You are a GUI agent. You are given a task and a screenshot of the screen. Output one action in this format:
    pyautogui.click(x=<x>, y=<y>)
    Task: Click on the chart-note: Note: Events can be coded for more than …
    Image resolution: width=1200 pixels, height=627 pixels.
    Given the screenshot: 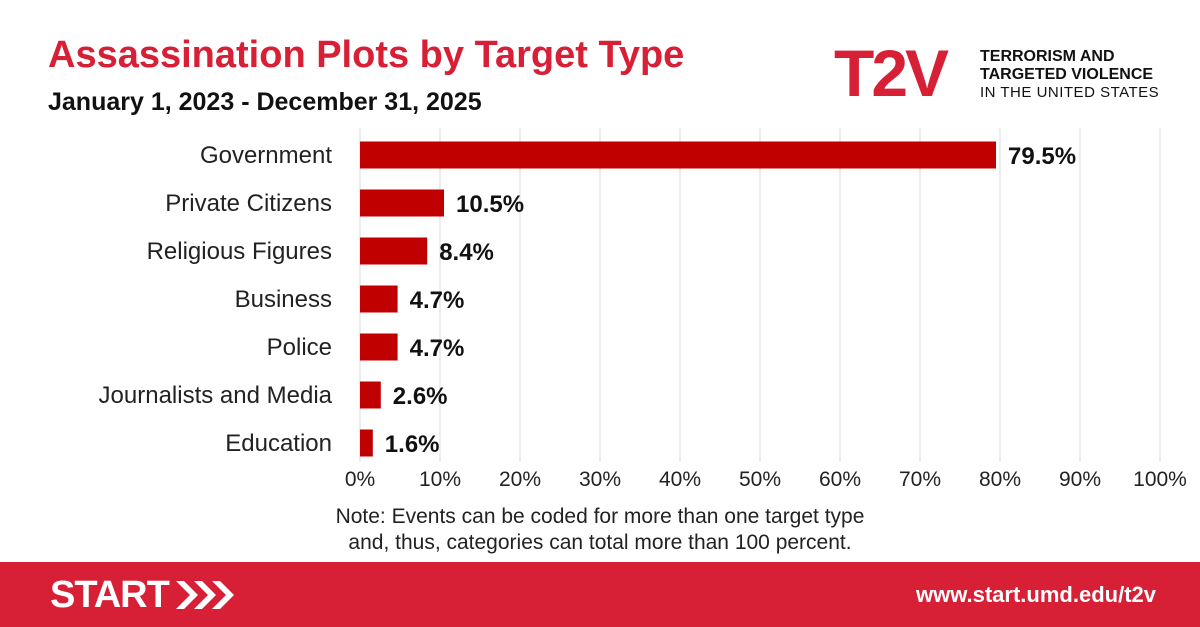 What is the action you would take?
    pyautogui.click(x=600, y=530)
    